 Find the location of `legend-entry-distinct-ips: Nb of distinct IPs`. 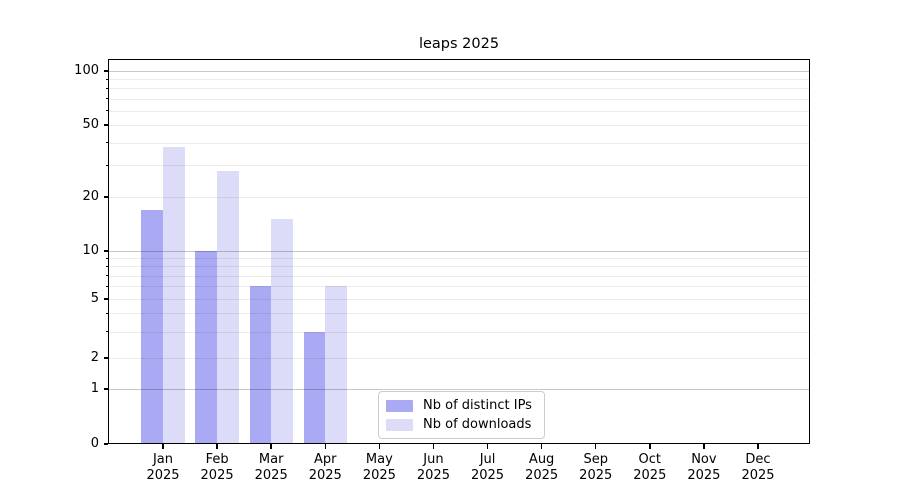

legend-entry-distinct-ips: Nb of distinct IPs is located at coordinates (461, 405).